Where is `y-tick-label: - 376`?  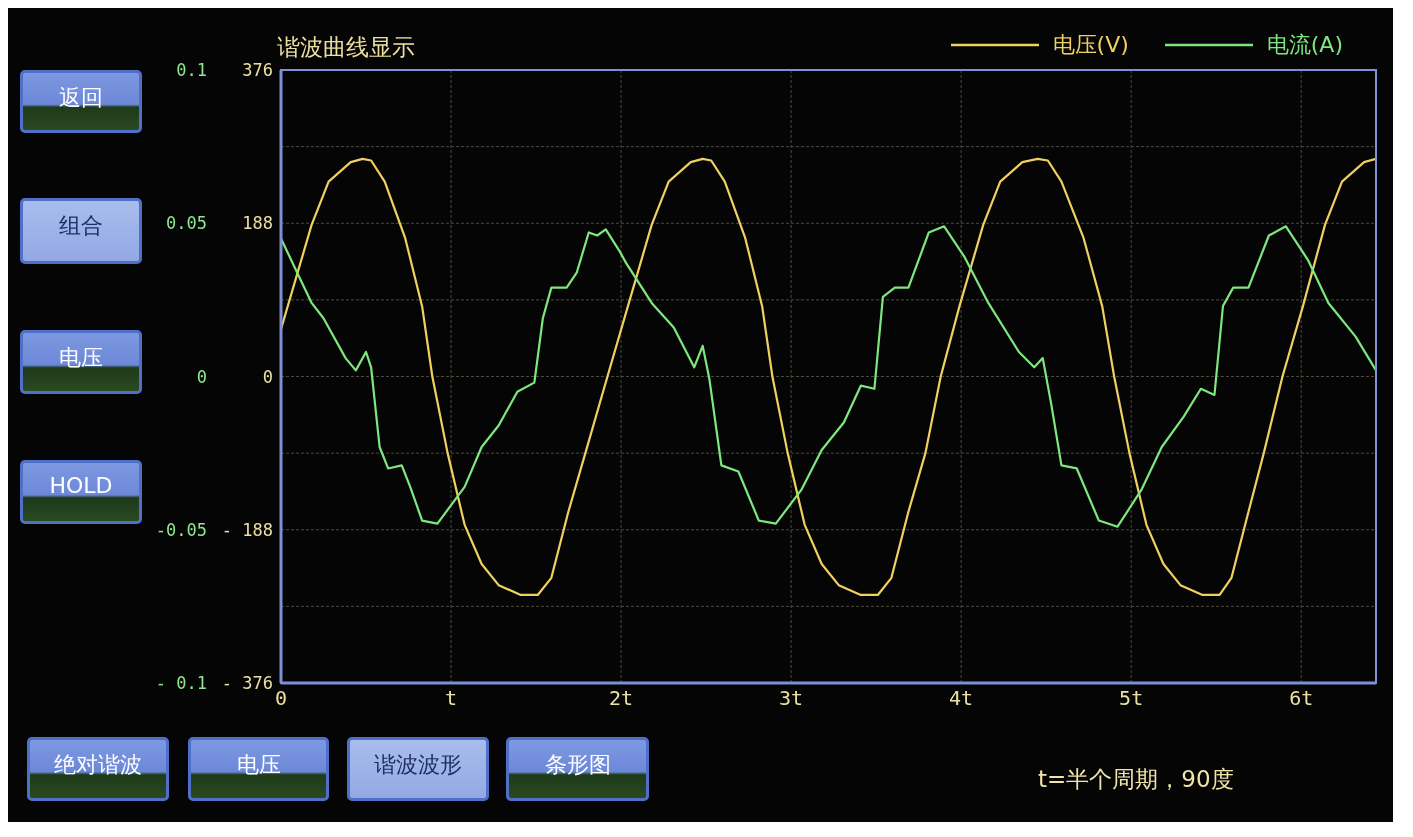 y-tick-label: - 376 is located at coordinates (247, 683).